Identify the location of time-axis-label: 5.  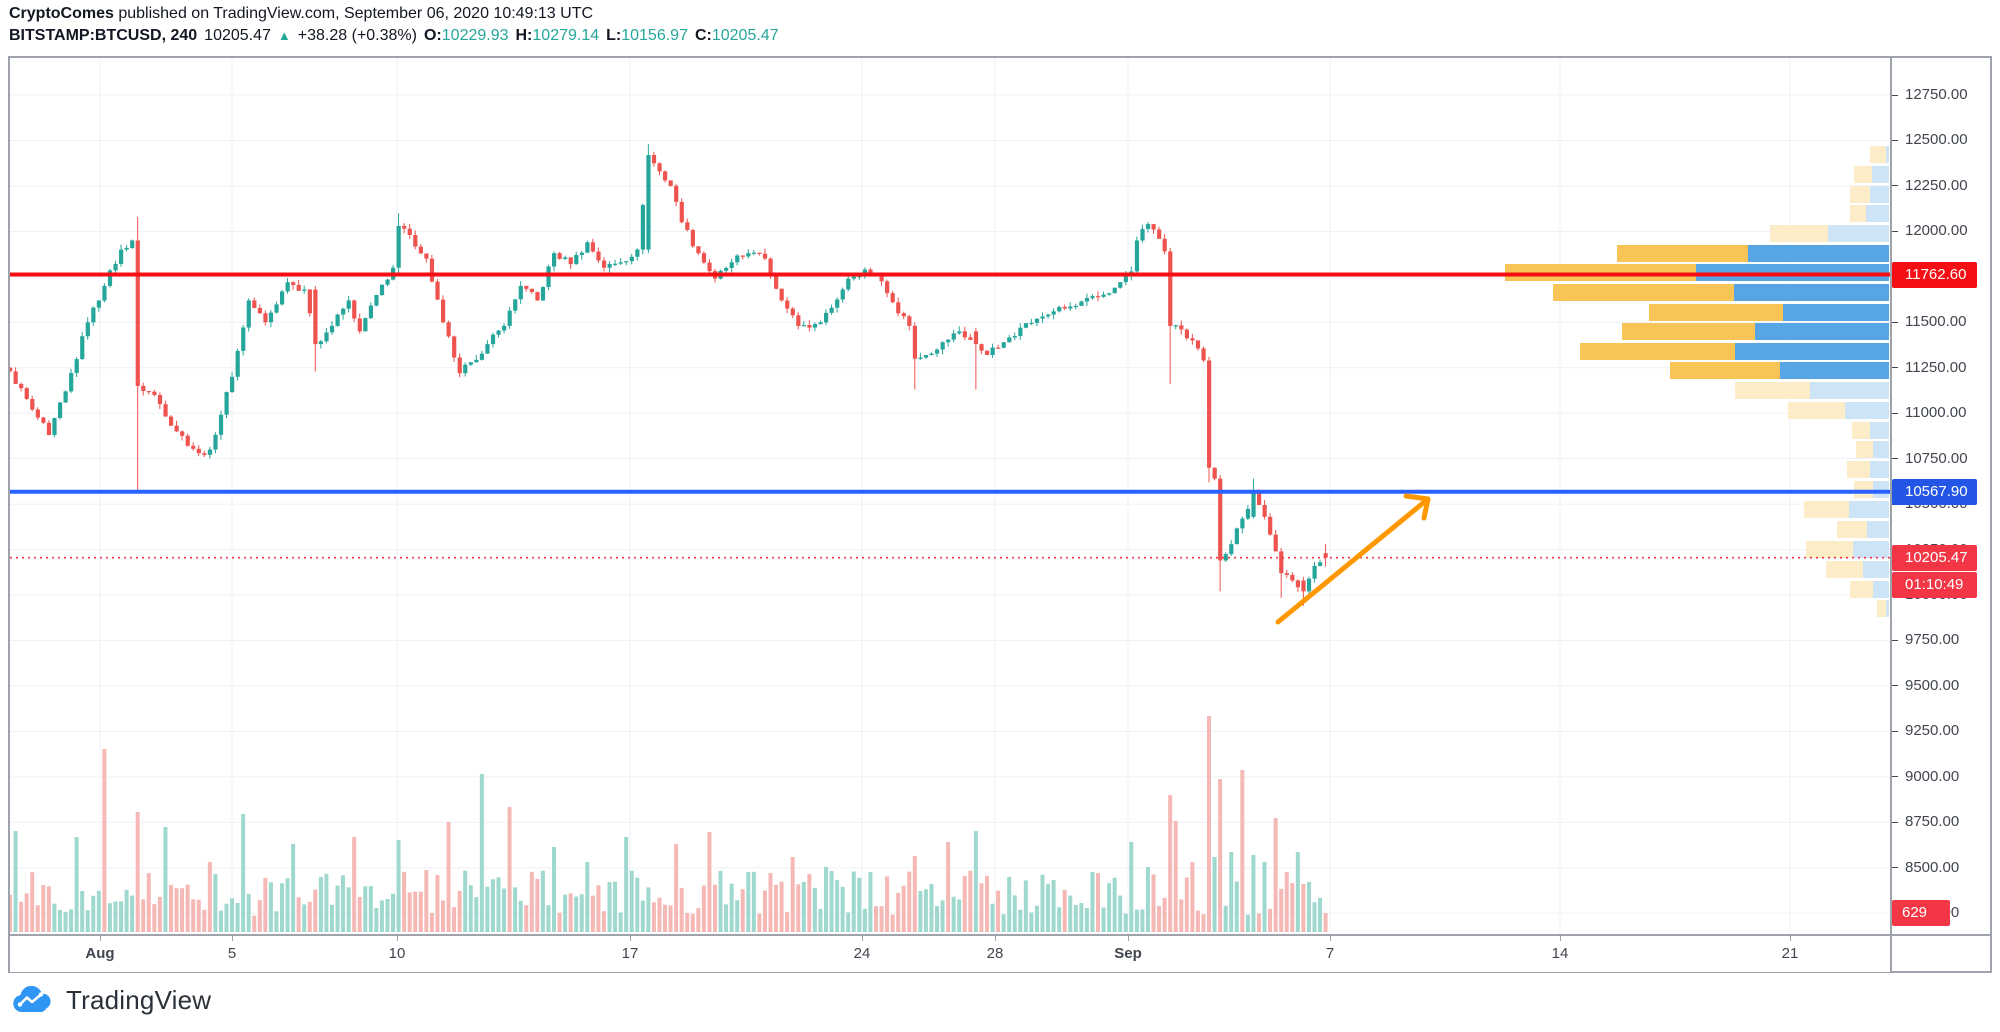
(232, 953).